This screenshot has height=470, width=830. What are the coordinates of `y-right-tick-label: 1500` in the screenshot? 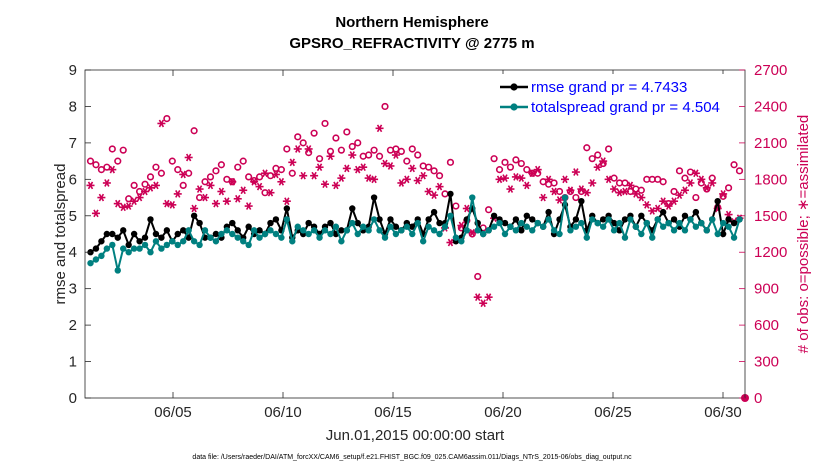 It's located at (770, 216).